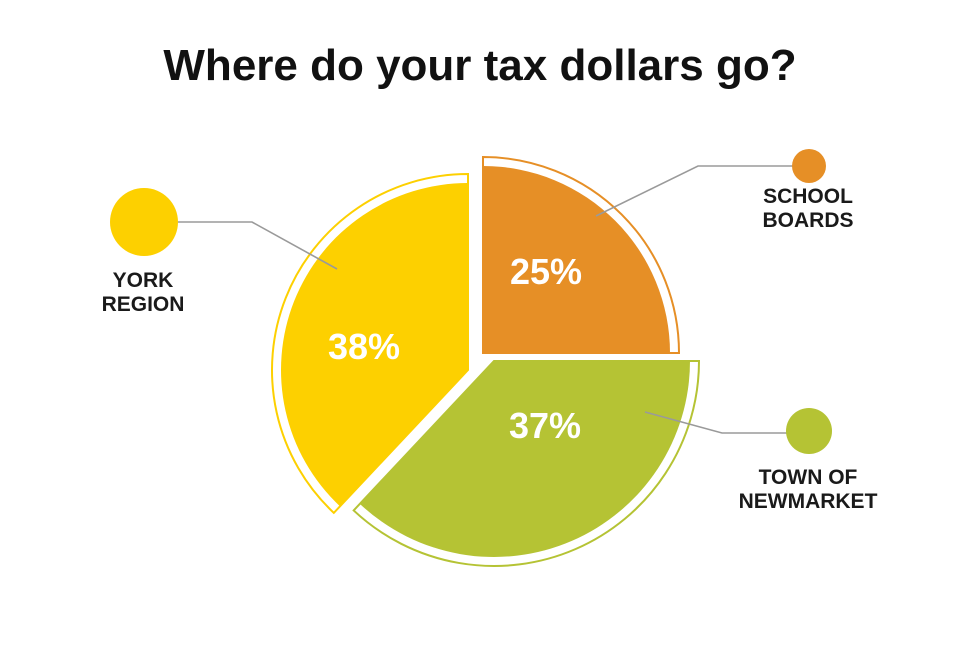  I want to click on callout-line-york-region, so click(258, 245).